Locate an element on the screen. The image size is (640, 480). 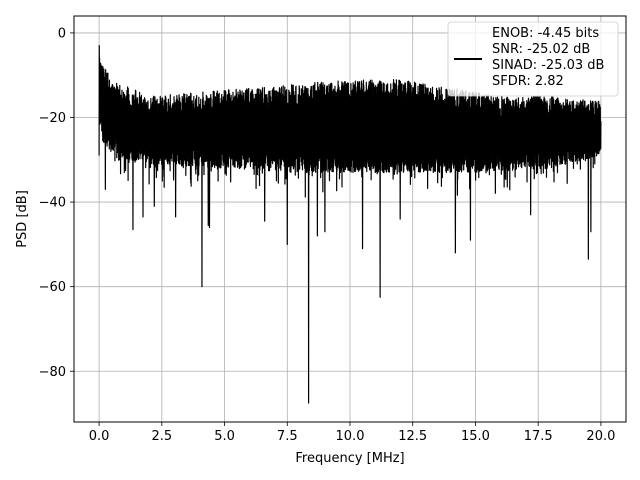
legend-entry-enob: ENOB: -4.45 bits is located at coordinates (545, 33).